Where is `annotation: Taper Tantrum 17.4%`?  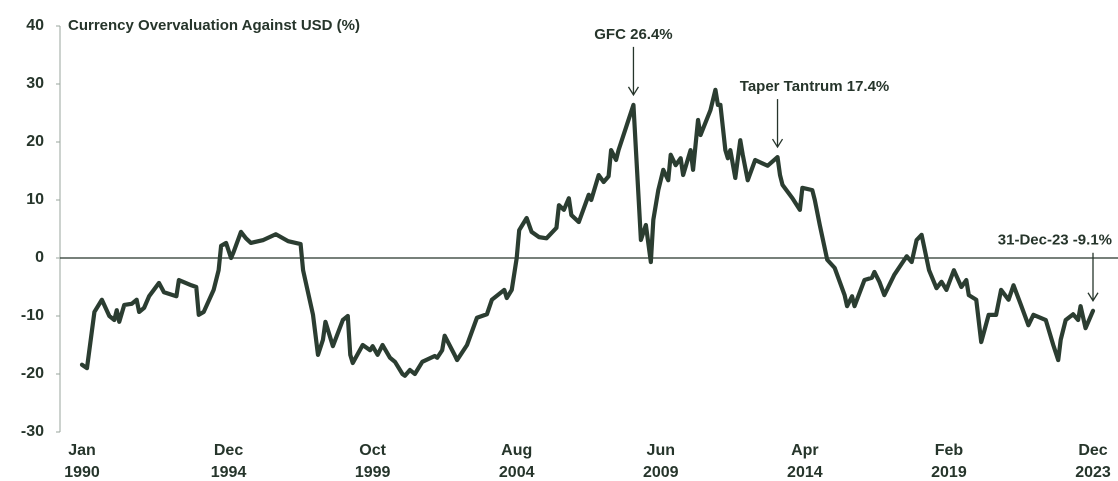
annotation: Taper Tantrum 17.4% is located at coordinates (815, 86).